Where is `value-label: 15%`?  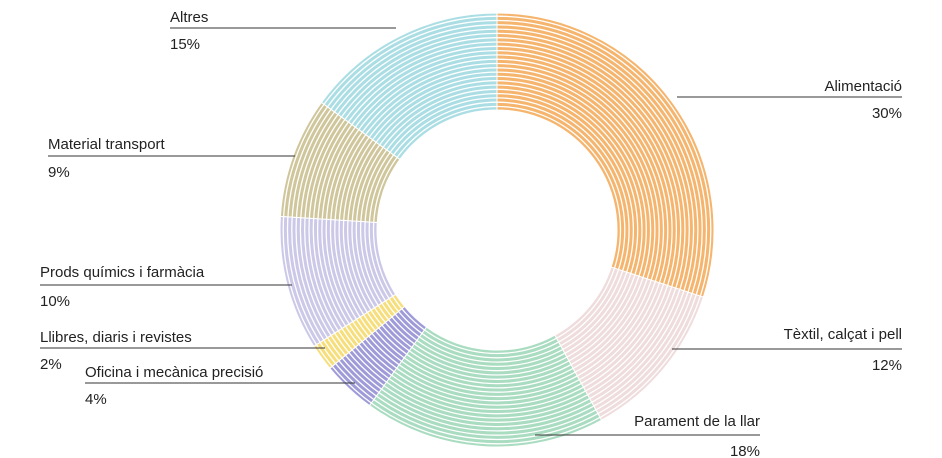
value-label: 15% is located at coordinates (185, 44).